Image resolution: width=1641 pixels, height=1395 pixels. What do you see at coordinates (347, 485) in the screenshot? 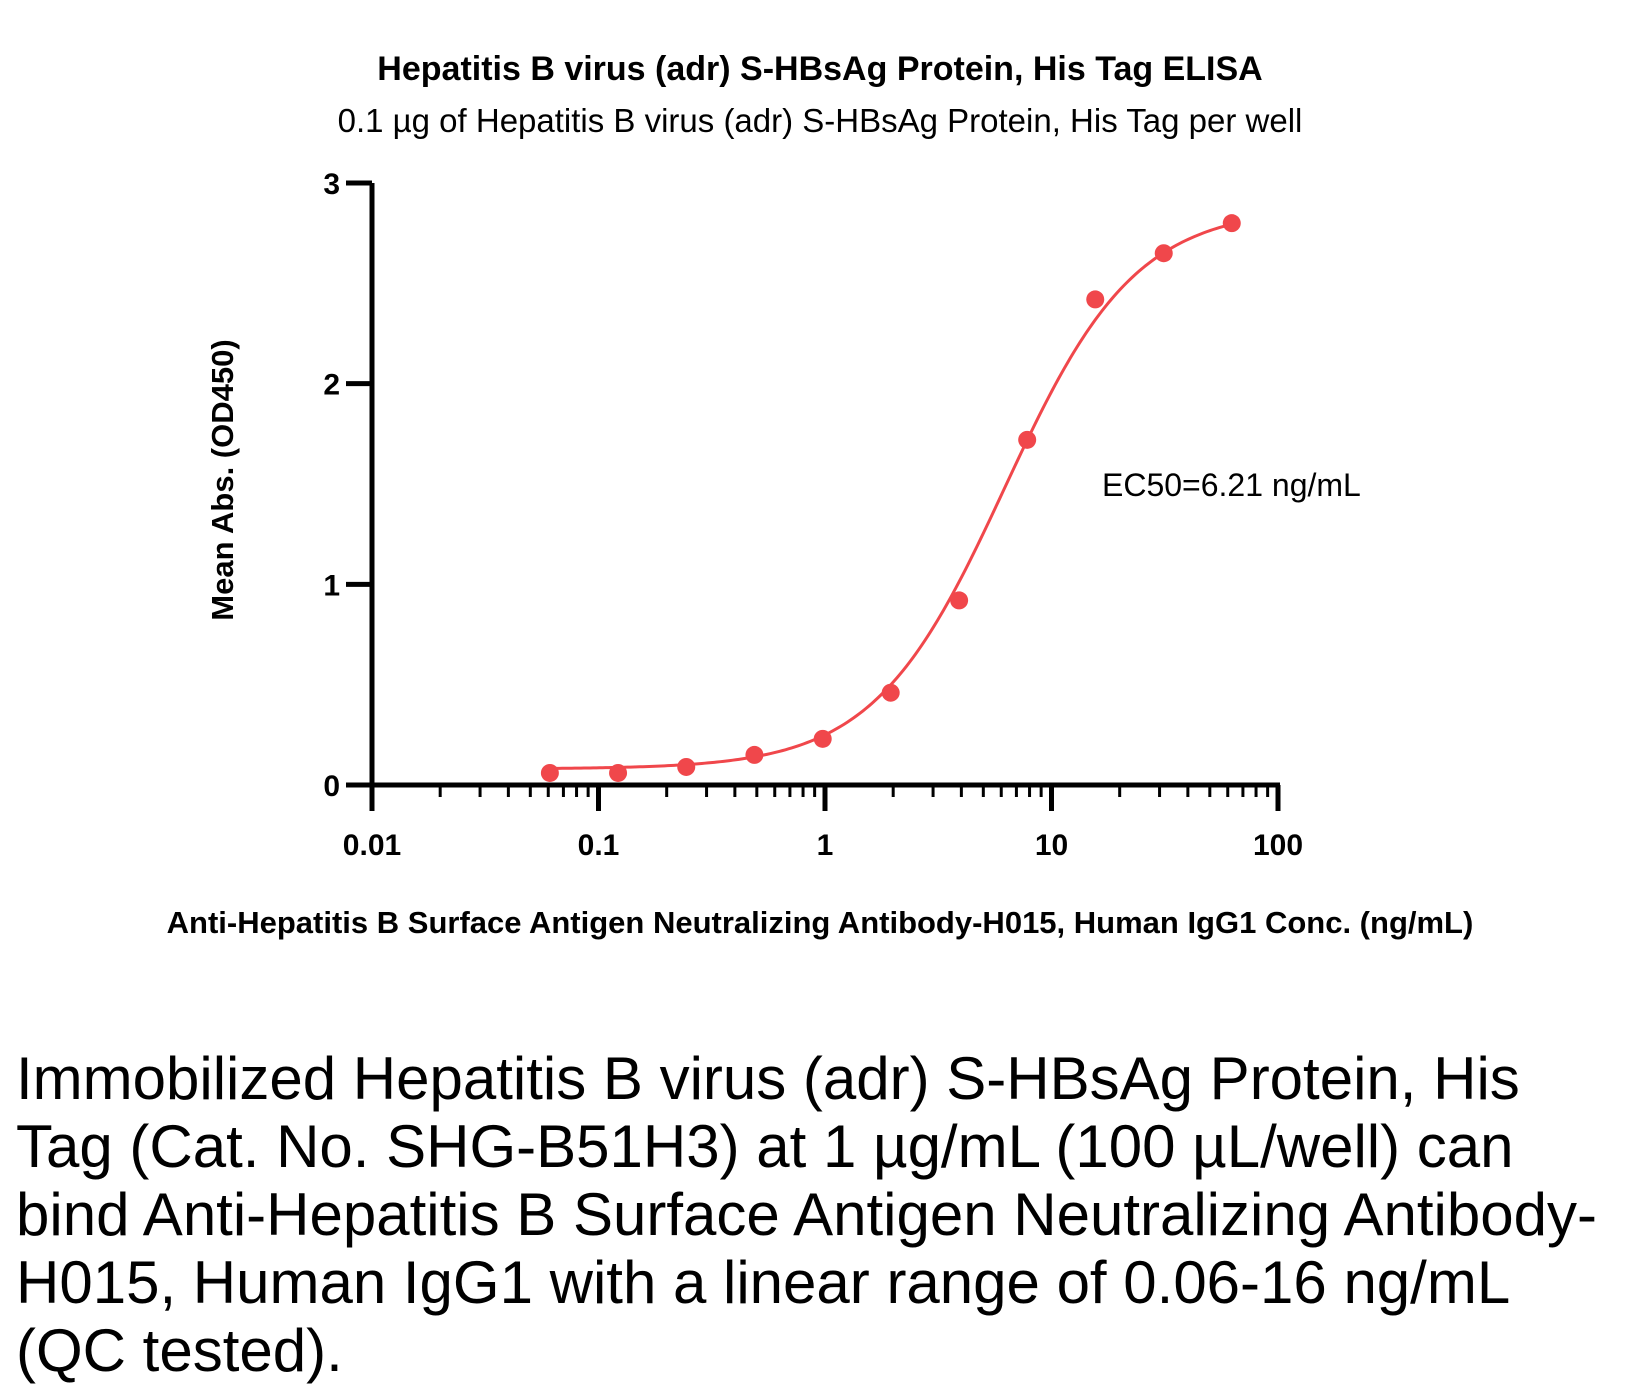
I see `y-axis-ticks: 0 1 2 3` at bounding box center [347, 485].